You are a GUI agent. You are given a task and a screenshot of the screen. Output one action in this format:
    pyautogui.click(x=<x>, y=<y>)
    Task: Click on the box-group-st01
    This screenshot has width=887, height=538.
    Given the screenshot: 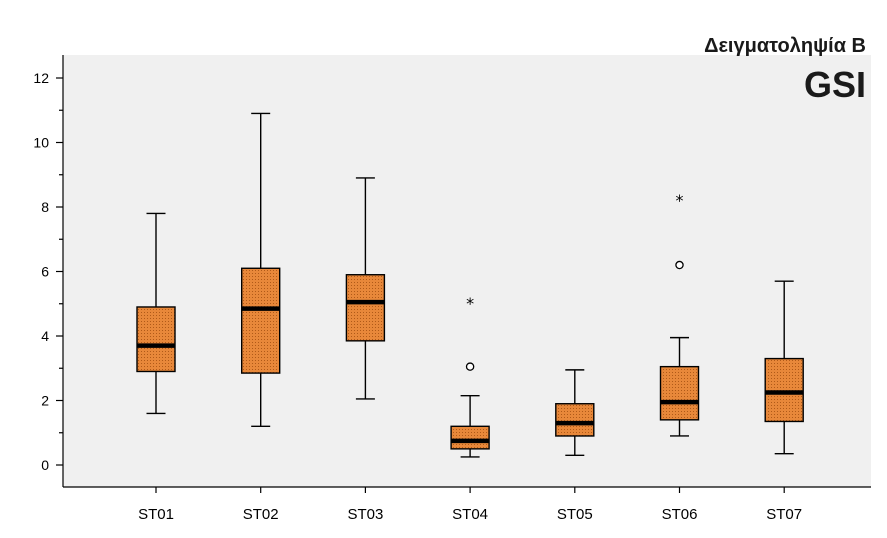 What is the action you would take?
    pyautogui.click(x=156, y=313)
    